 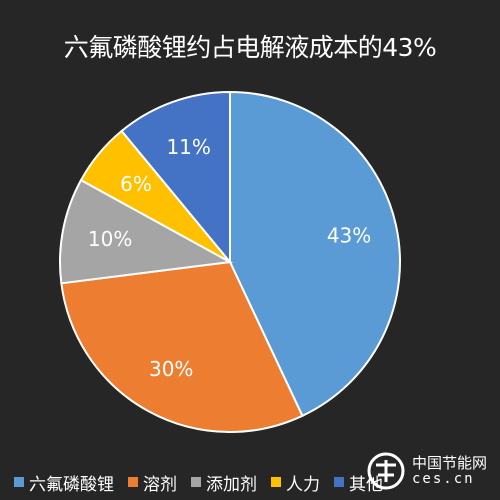 I want to click on legend-item-2: 添加剂, so click(x=224, y=482).